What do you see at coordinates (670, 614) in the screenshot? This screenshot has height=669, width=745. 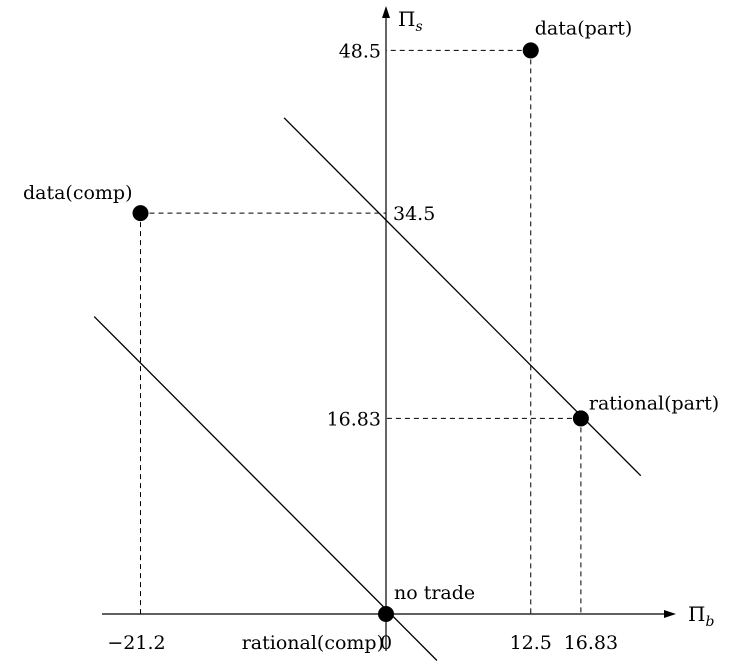 I see `x-axis-arrow` at bounding box center [670, 614].